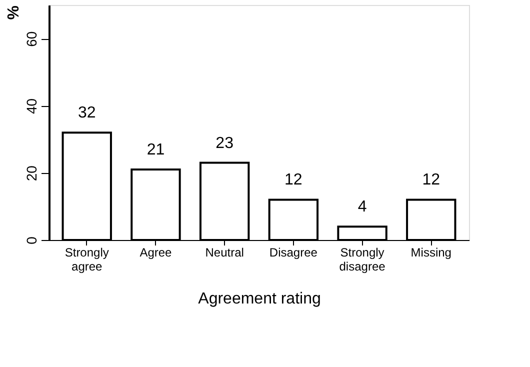 The height and width of the screenshot is (367, 530). Describe the element at coordinates (32, 39) in the screenshot. I see `y-tick-label: 60` at that location.